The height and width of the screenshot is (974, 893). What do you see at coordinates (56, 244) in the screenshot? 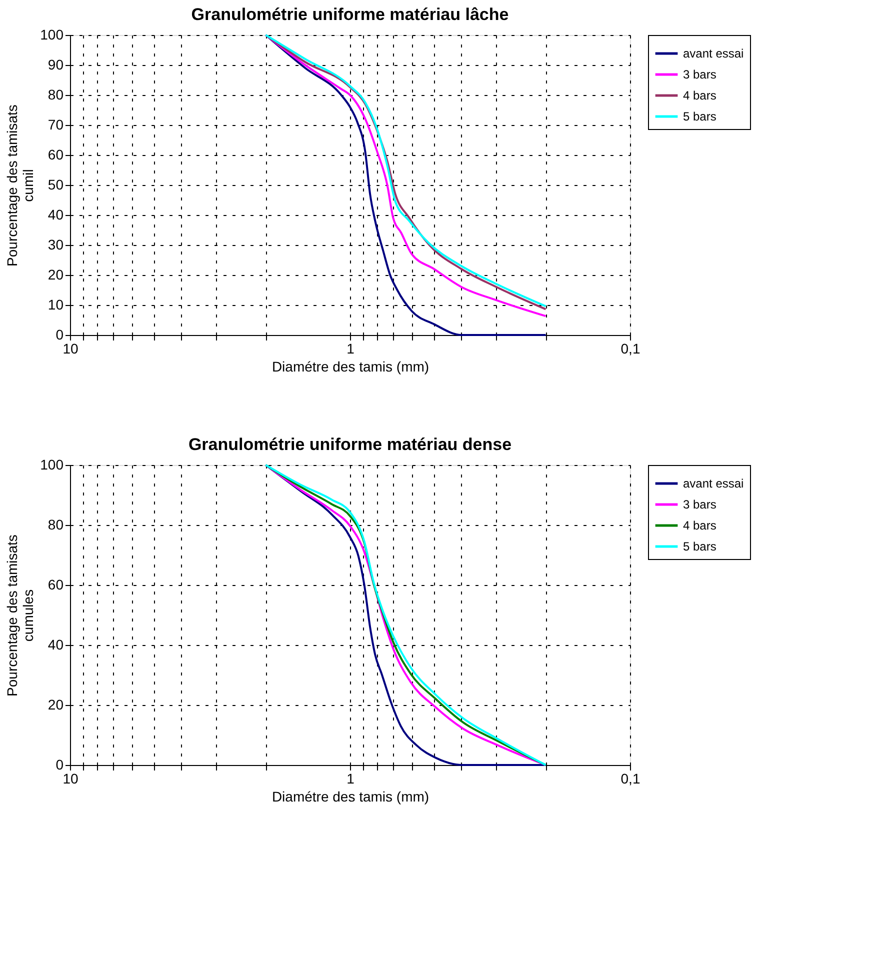
I see `y-tick-label: 30` at bounding box center [56, 244].